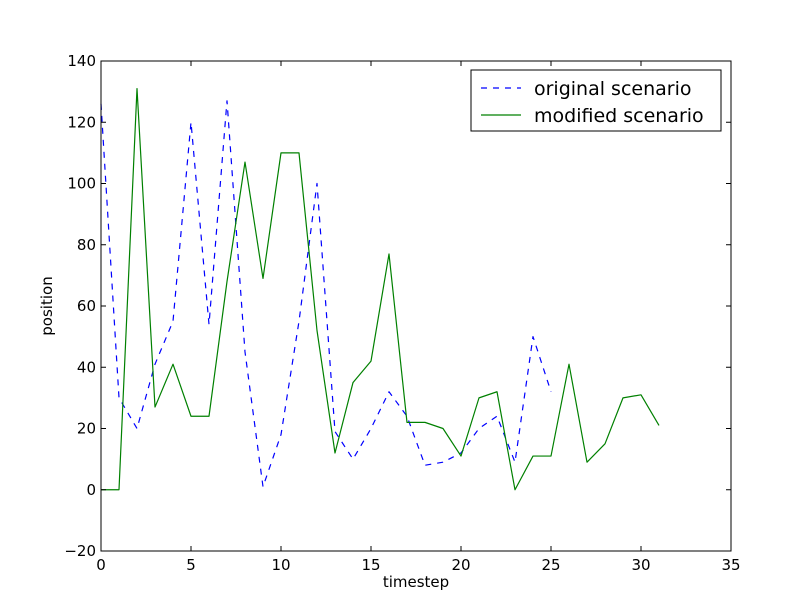 This screenshot has height=612, width=812. What do you see at coordinates (81, 184) in the screenshot?
I see `y-tick-label: 100` at bounding box center [81, 184].